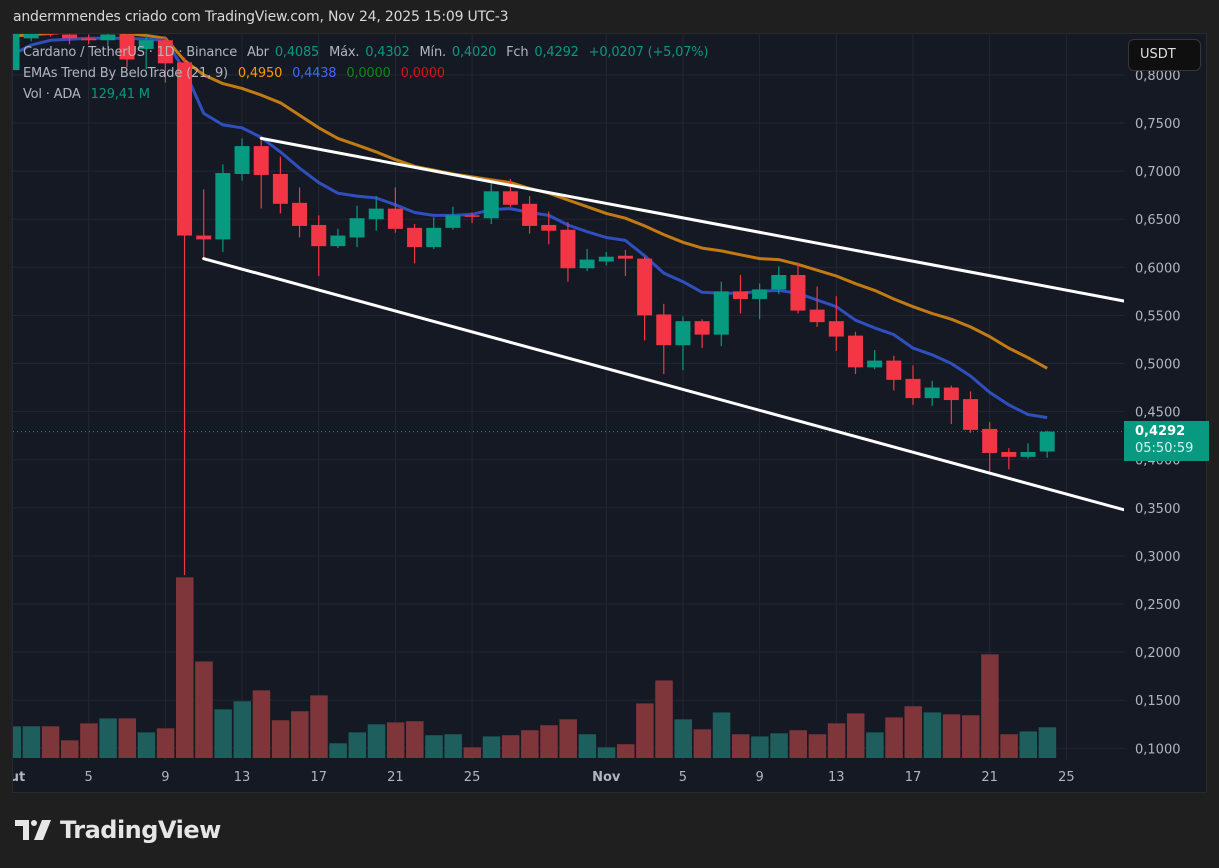 This screenshot has height=868, width=1219. I want to click on symbol-name: Cardano / TetherUS · 1D · Binance, so click(130, 52).